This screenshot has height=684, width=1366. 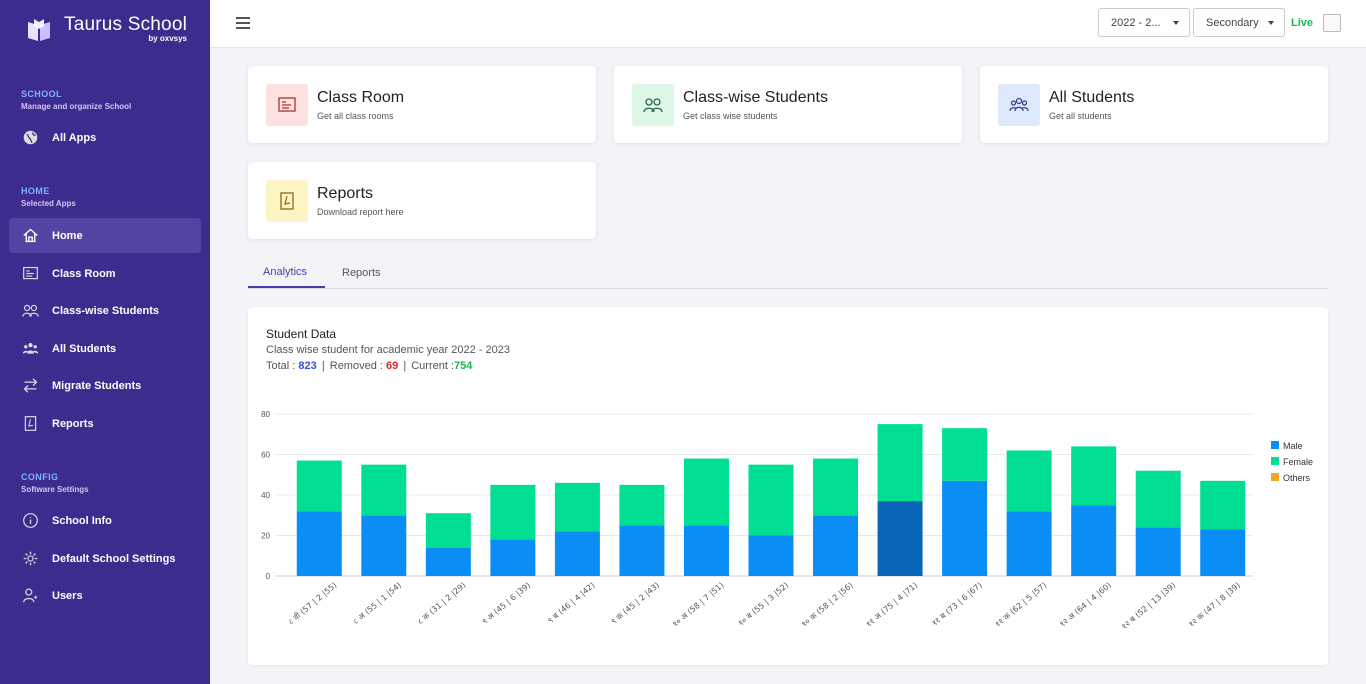 I want to click on card-title: Class Room, so click(x=361, y=97).